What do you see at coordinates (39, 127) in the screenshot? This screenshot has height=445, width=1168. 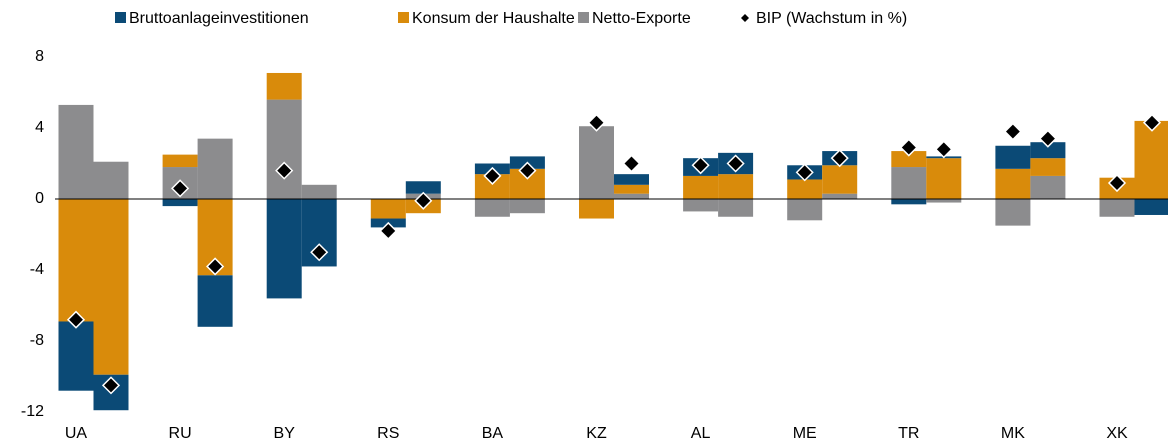 I see `y-tick-label: 4` at bounding box center [39, 127].